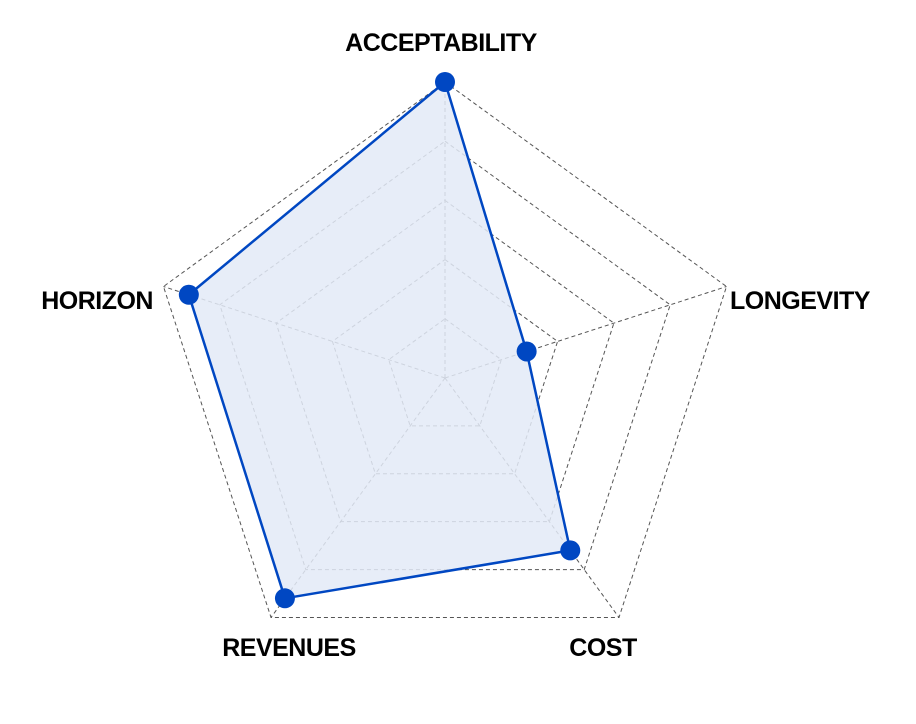 The height and width of the screenshot is (724, 916). Describe the element at coordinates (570, 550) in the screenshot. I see `data-point-cost` at that location.